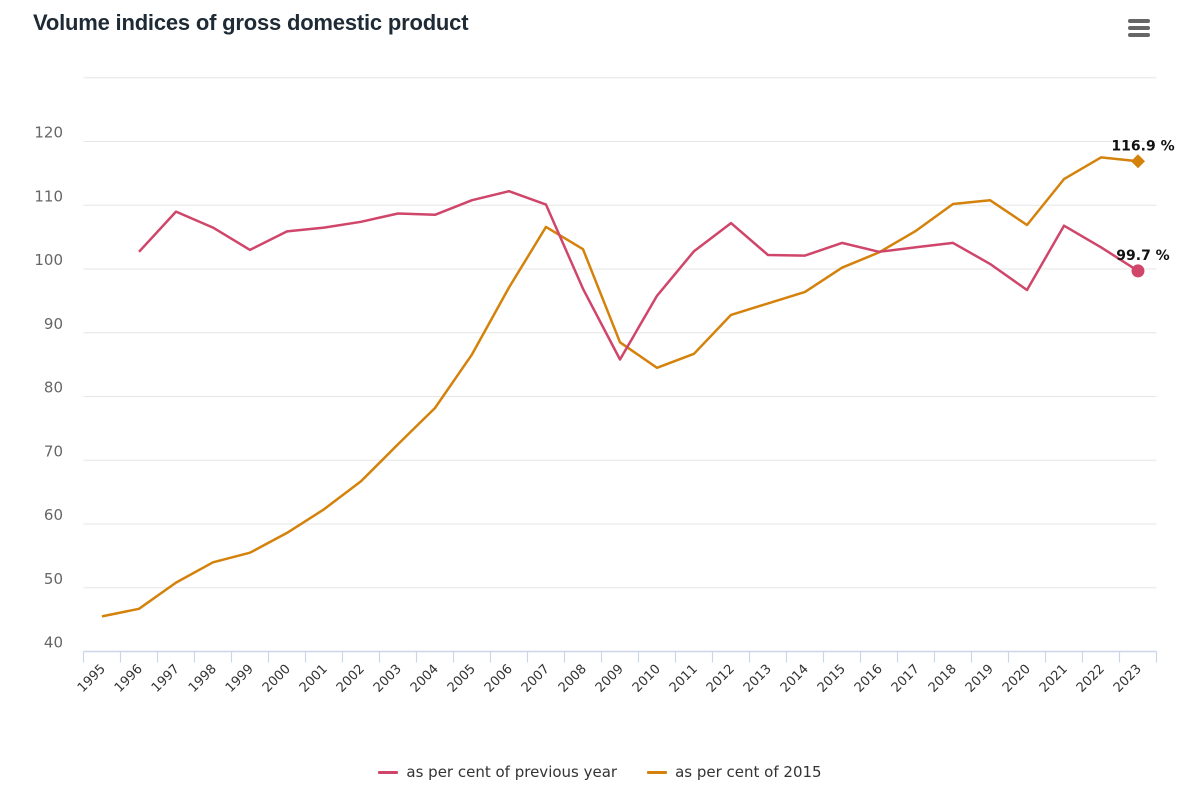  Describe the element at coordinates (251, 22) in the screenshot. I see `chart-title: Volume indices of gross domestic product` at that location.